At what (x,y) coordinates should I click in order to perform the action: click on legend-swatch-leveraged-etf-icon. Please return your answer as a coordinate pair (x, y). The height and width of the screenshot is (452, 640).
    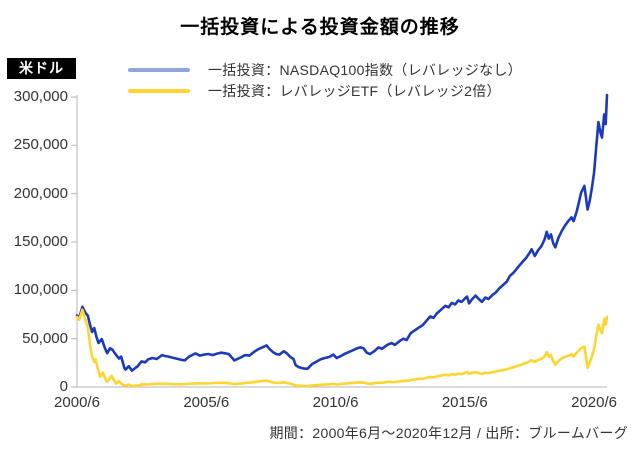
    Looking at the image, I should click on (159, 90).